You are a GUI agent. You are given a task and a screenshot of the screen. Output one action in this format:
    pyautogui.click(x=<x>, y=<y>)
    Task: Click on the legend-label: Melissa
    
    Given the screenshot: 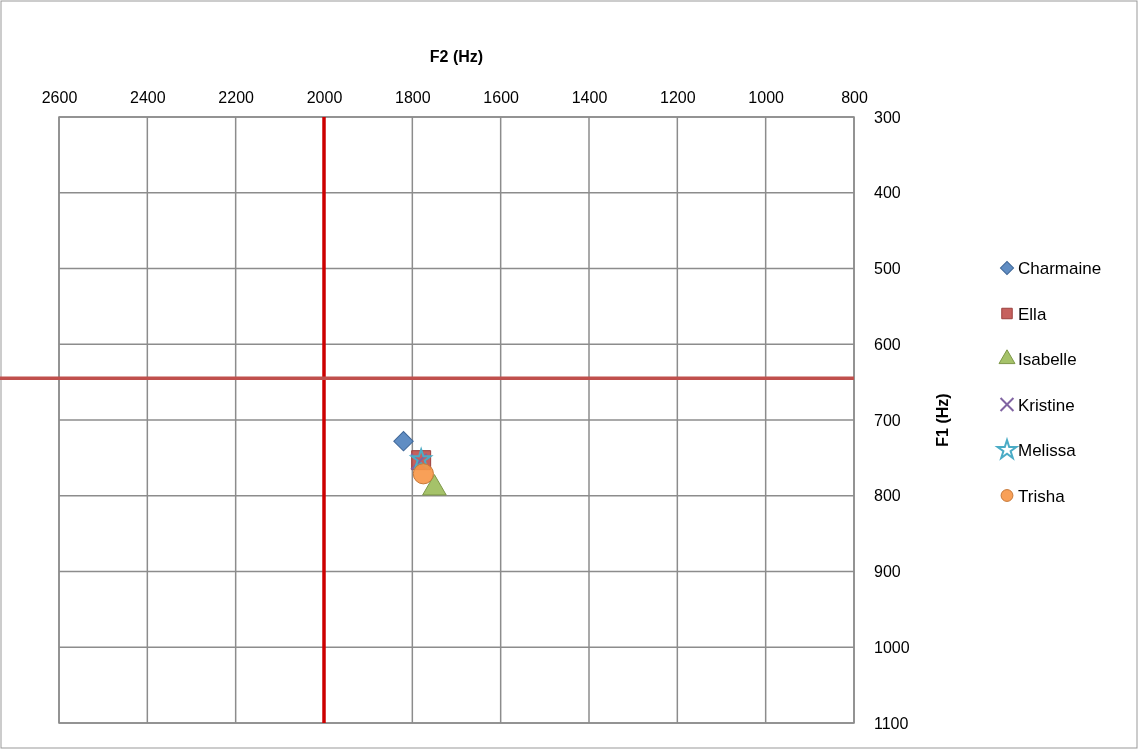 What is the action you would take?
    pyautogui.click(x=1047, y=450)
    